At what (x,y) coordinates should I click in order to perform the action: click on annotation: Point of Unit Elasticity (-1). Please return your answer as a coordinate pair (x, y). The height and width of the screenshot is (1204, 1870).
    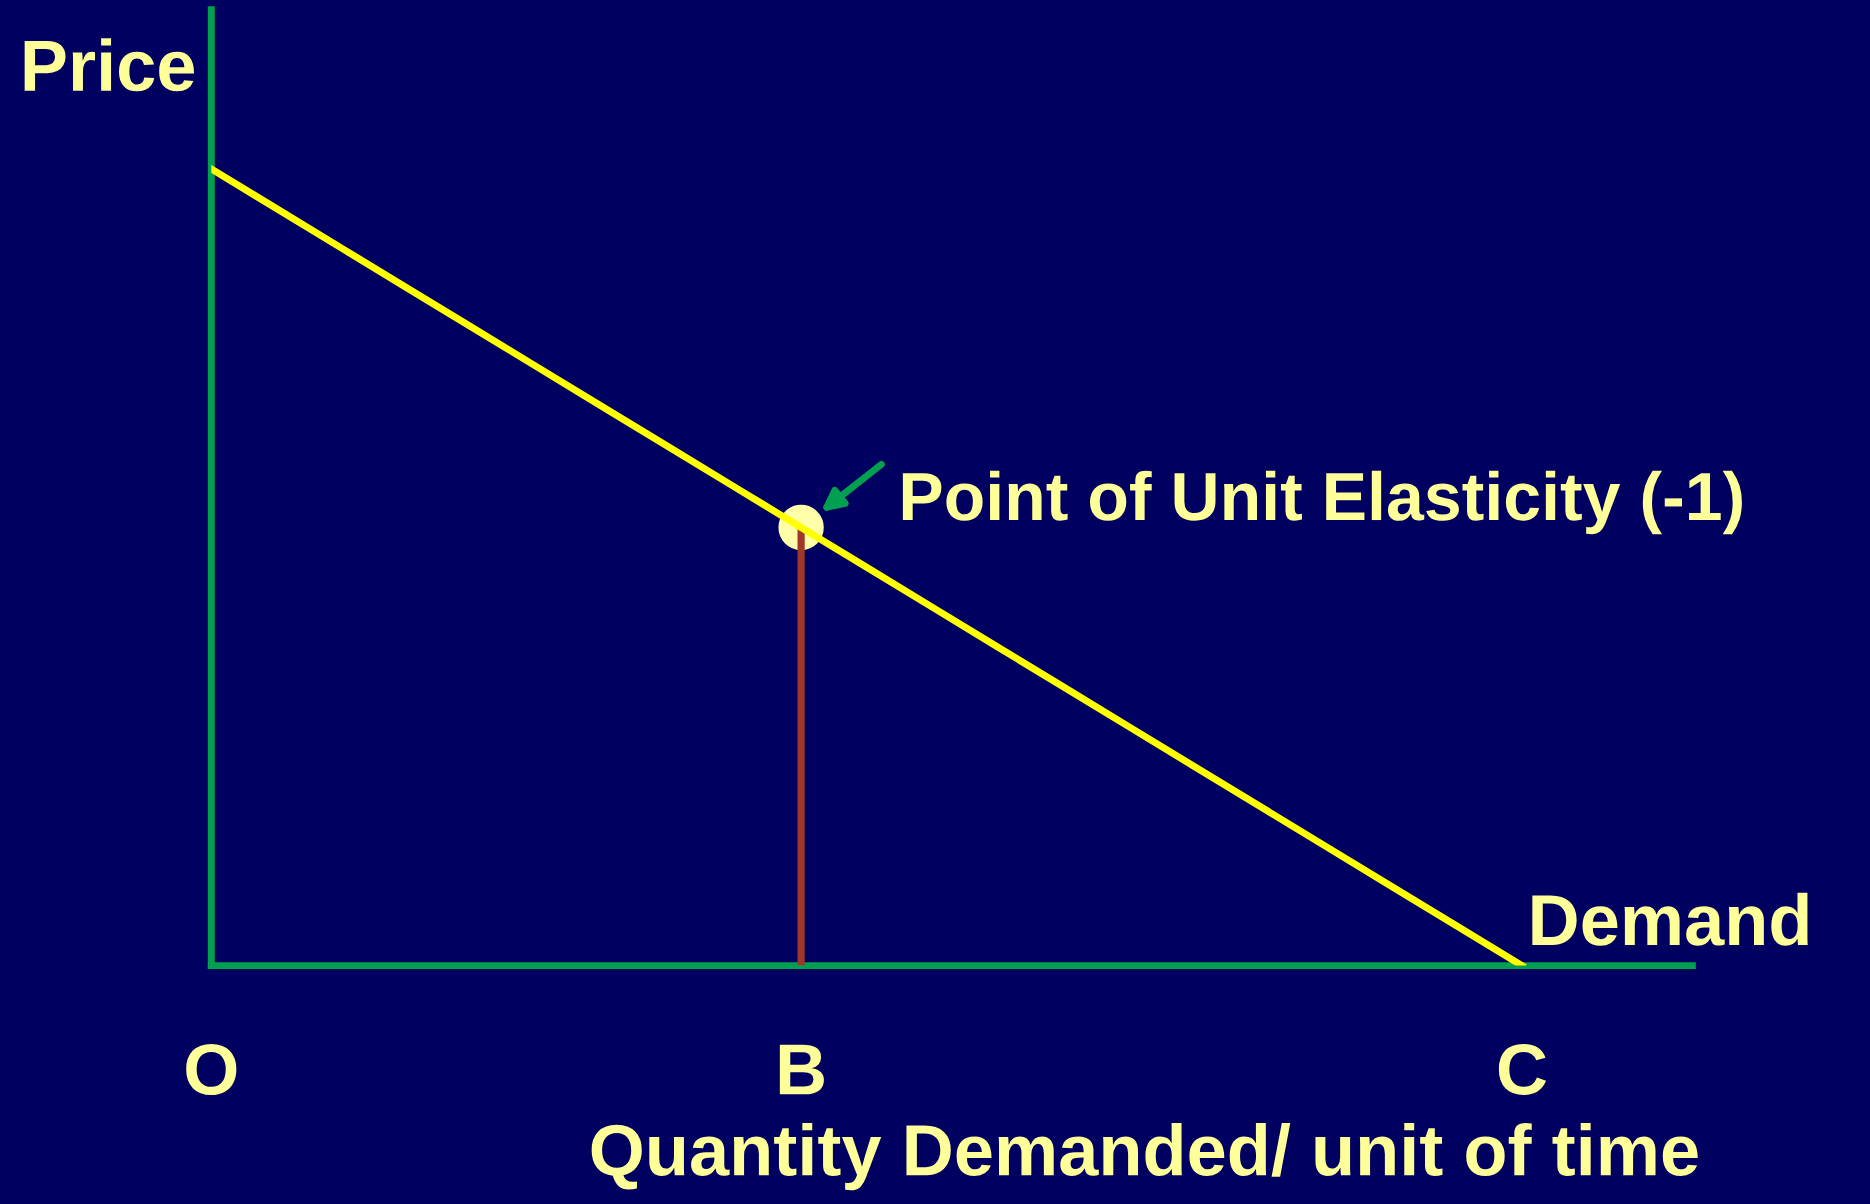
    Looking at the image, I should click on (1322, 502).